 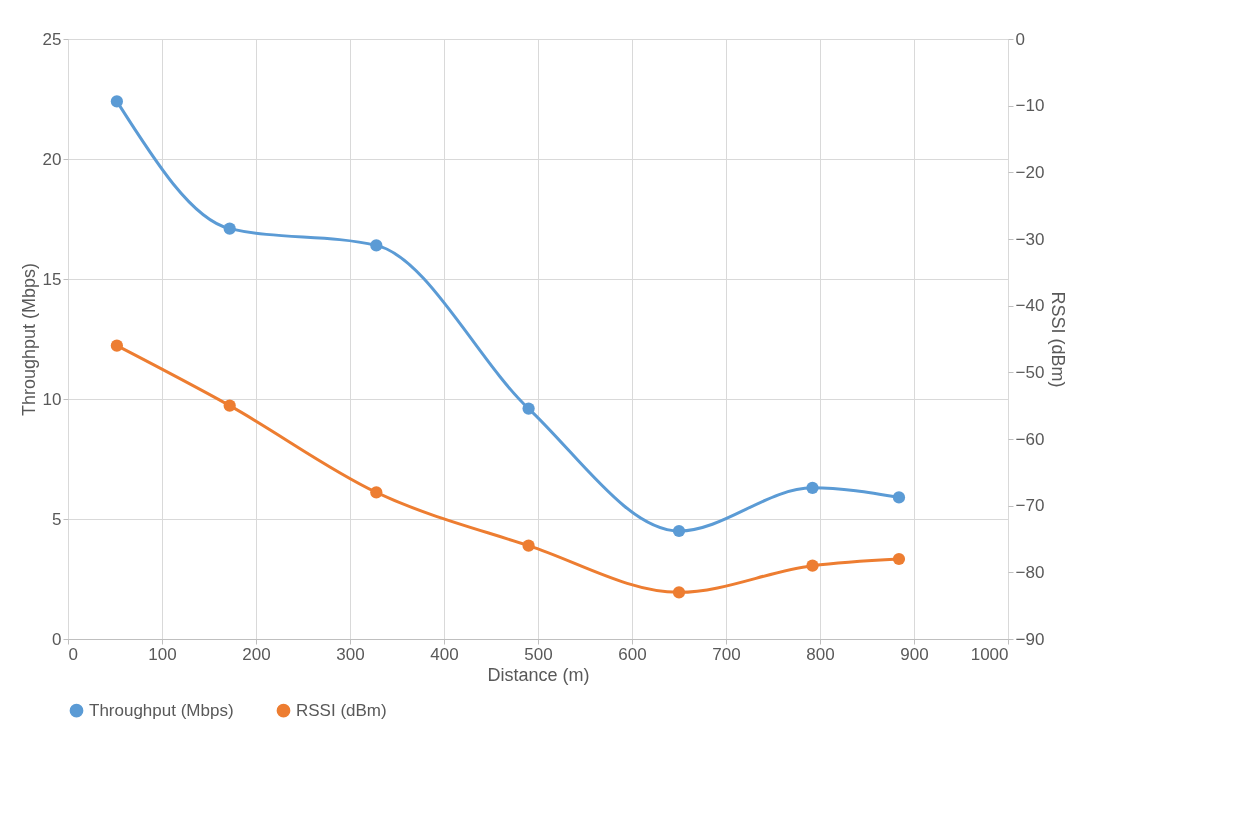 What do you see at coordinates (350, 654) in the screenshot?
I see `x-tick-label: 300` at bounding box center [350, 654].